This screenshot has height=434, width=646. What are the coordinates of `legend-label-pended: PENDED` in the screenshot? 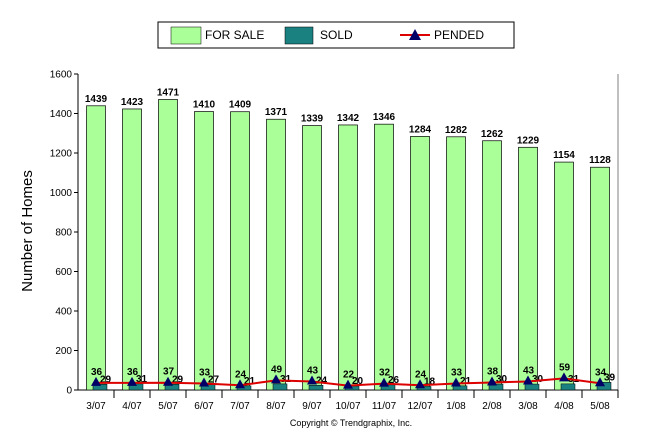 It's located at (459, 35).